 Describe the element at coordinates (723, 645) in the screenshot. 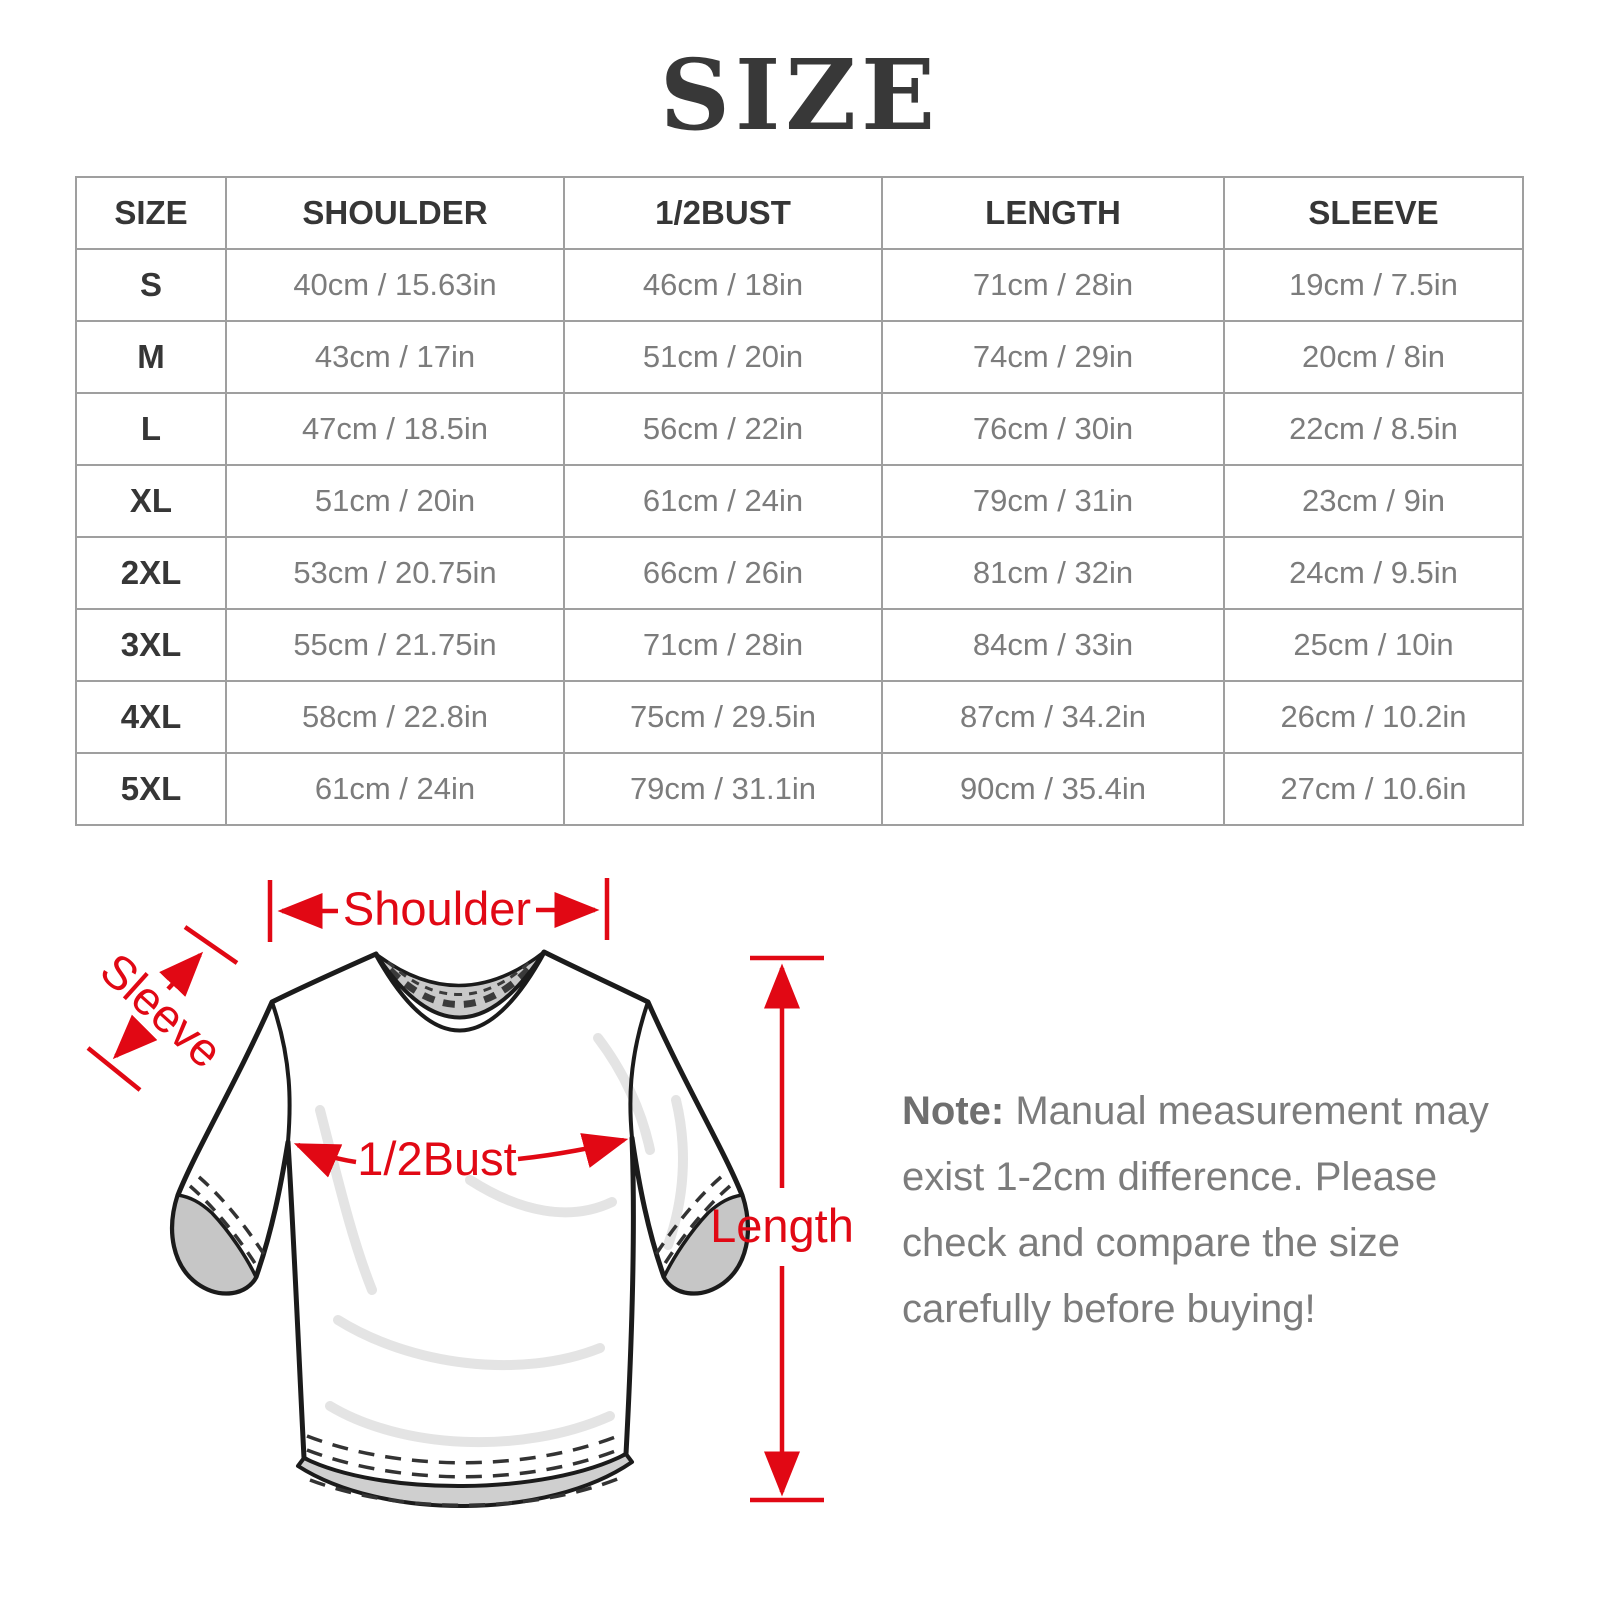

I see `cell-bust: 71cm / 28in` at that location.